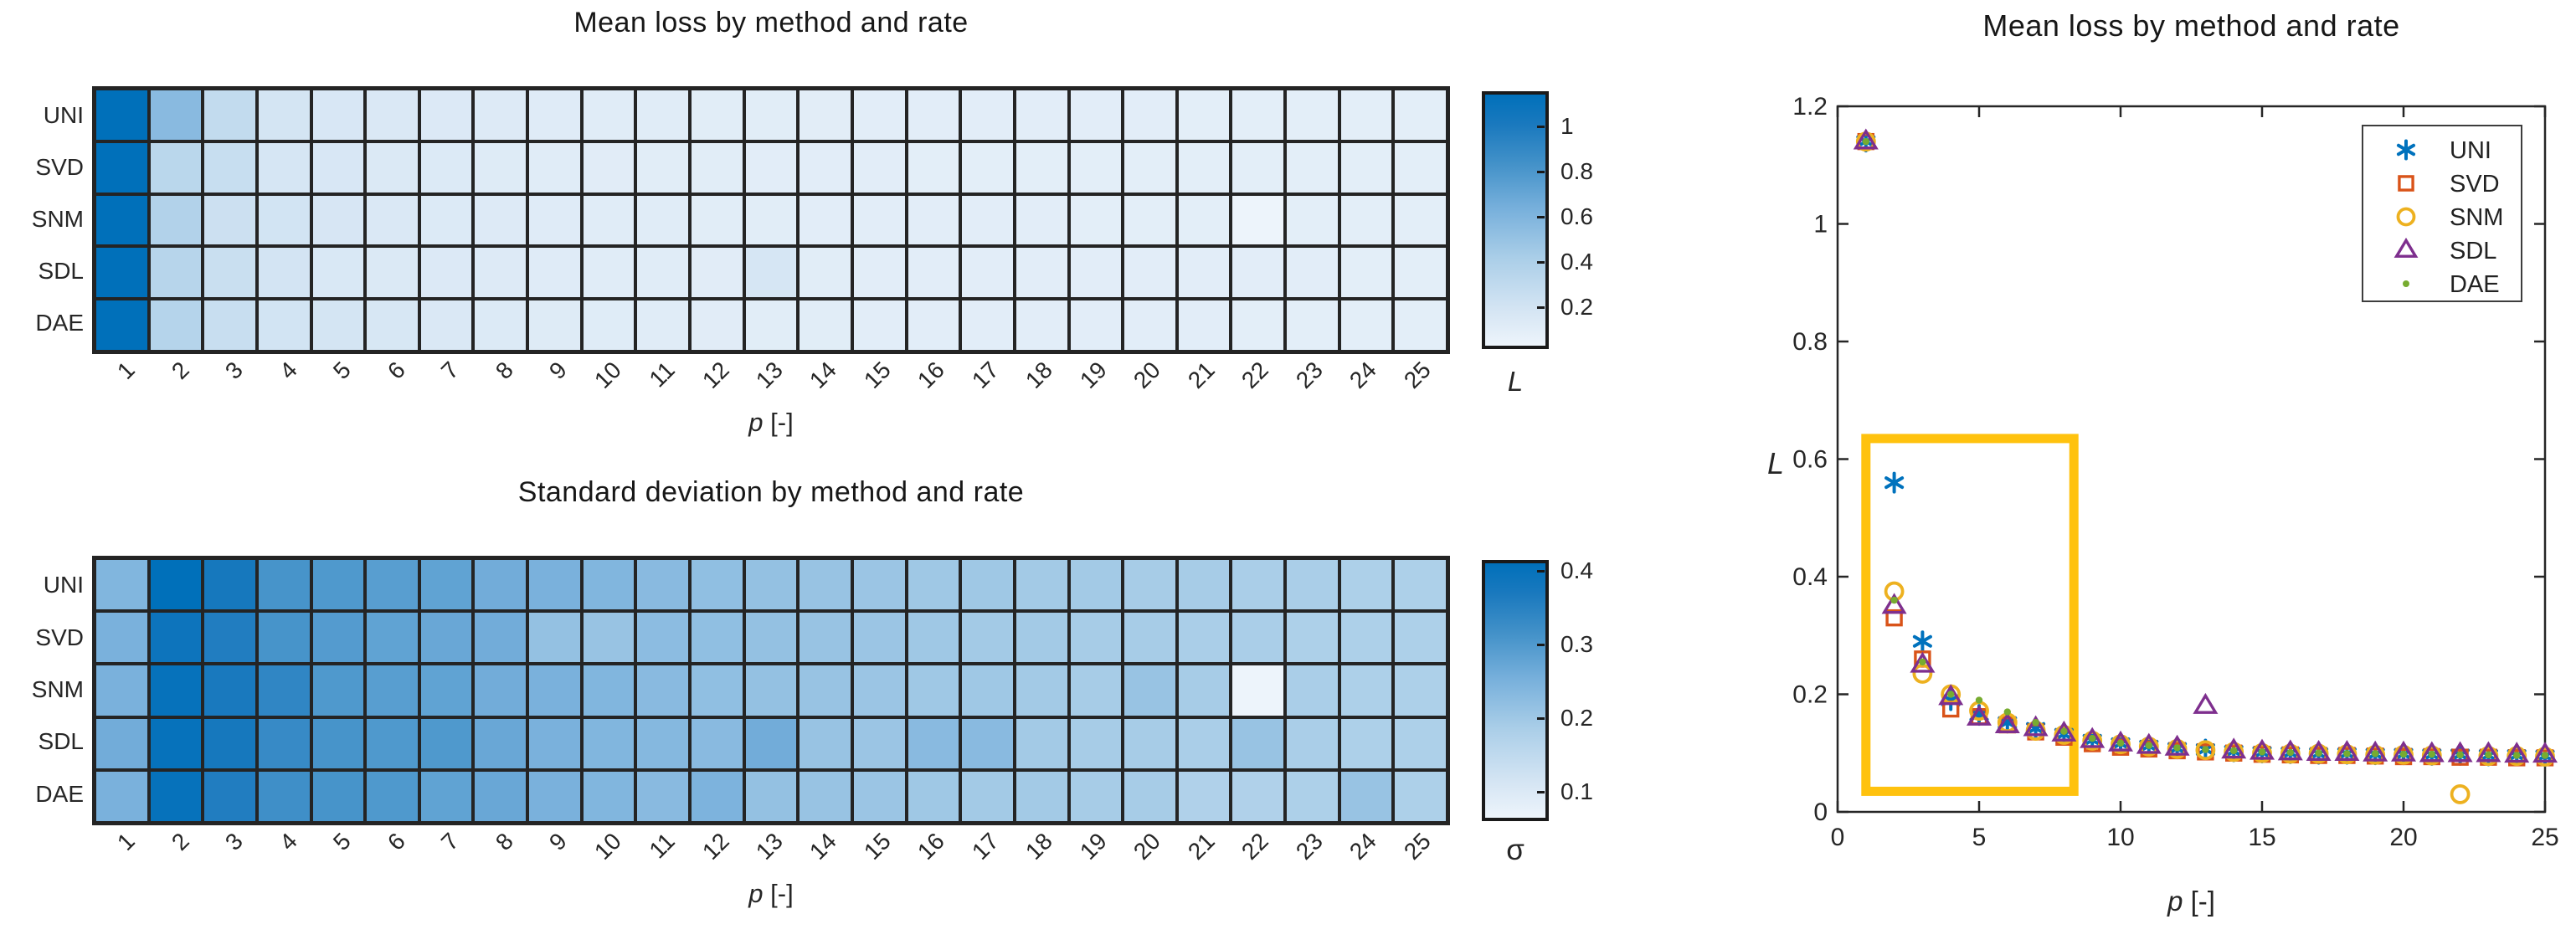 This screenshot has width=2576, height=950. What do you see at coordinates (1577, 307) in the screenshot?
I see `colorbar-tick-label: 0.2` at bounding box center [1577, 307].